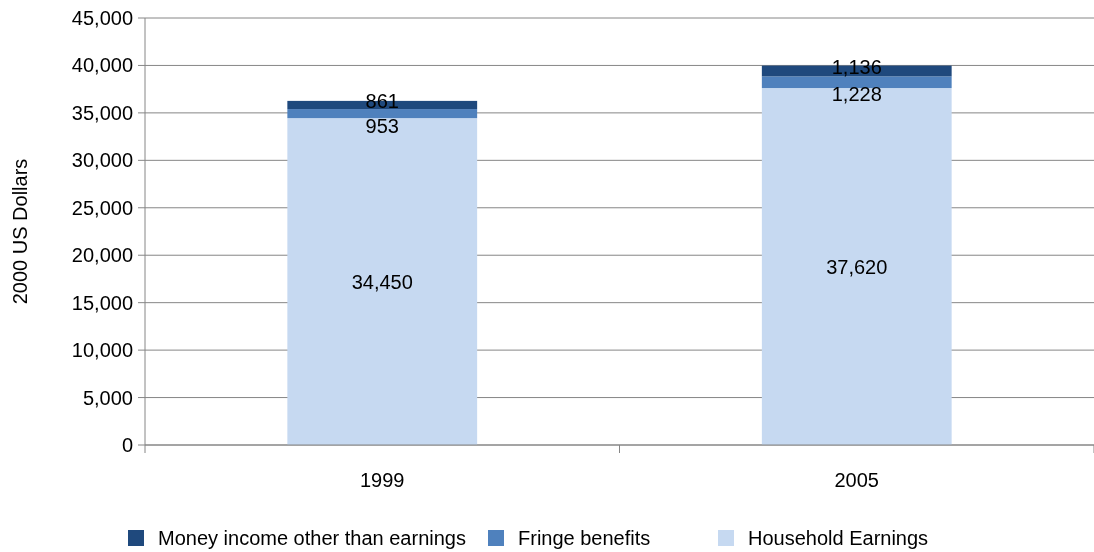 This screenshot has width=1094, height=552. I want to click on legend-label: Fringe benefits, so click(584, 538).